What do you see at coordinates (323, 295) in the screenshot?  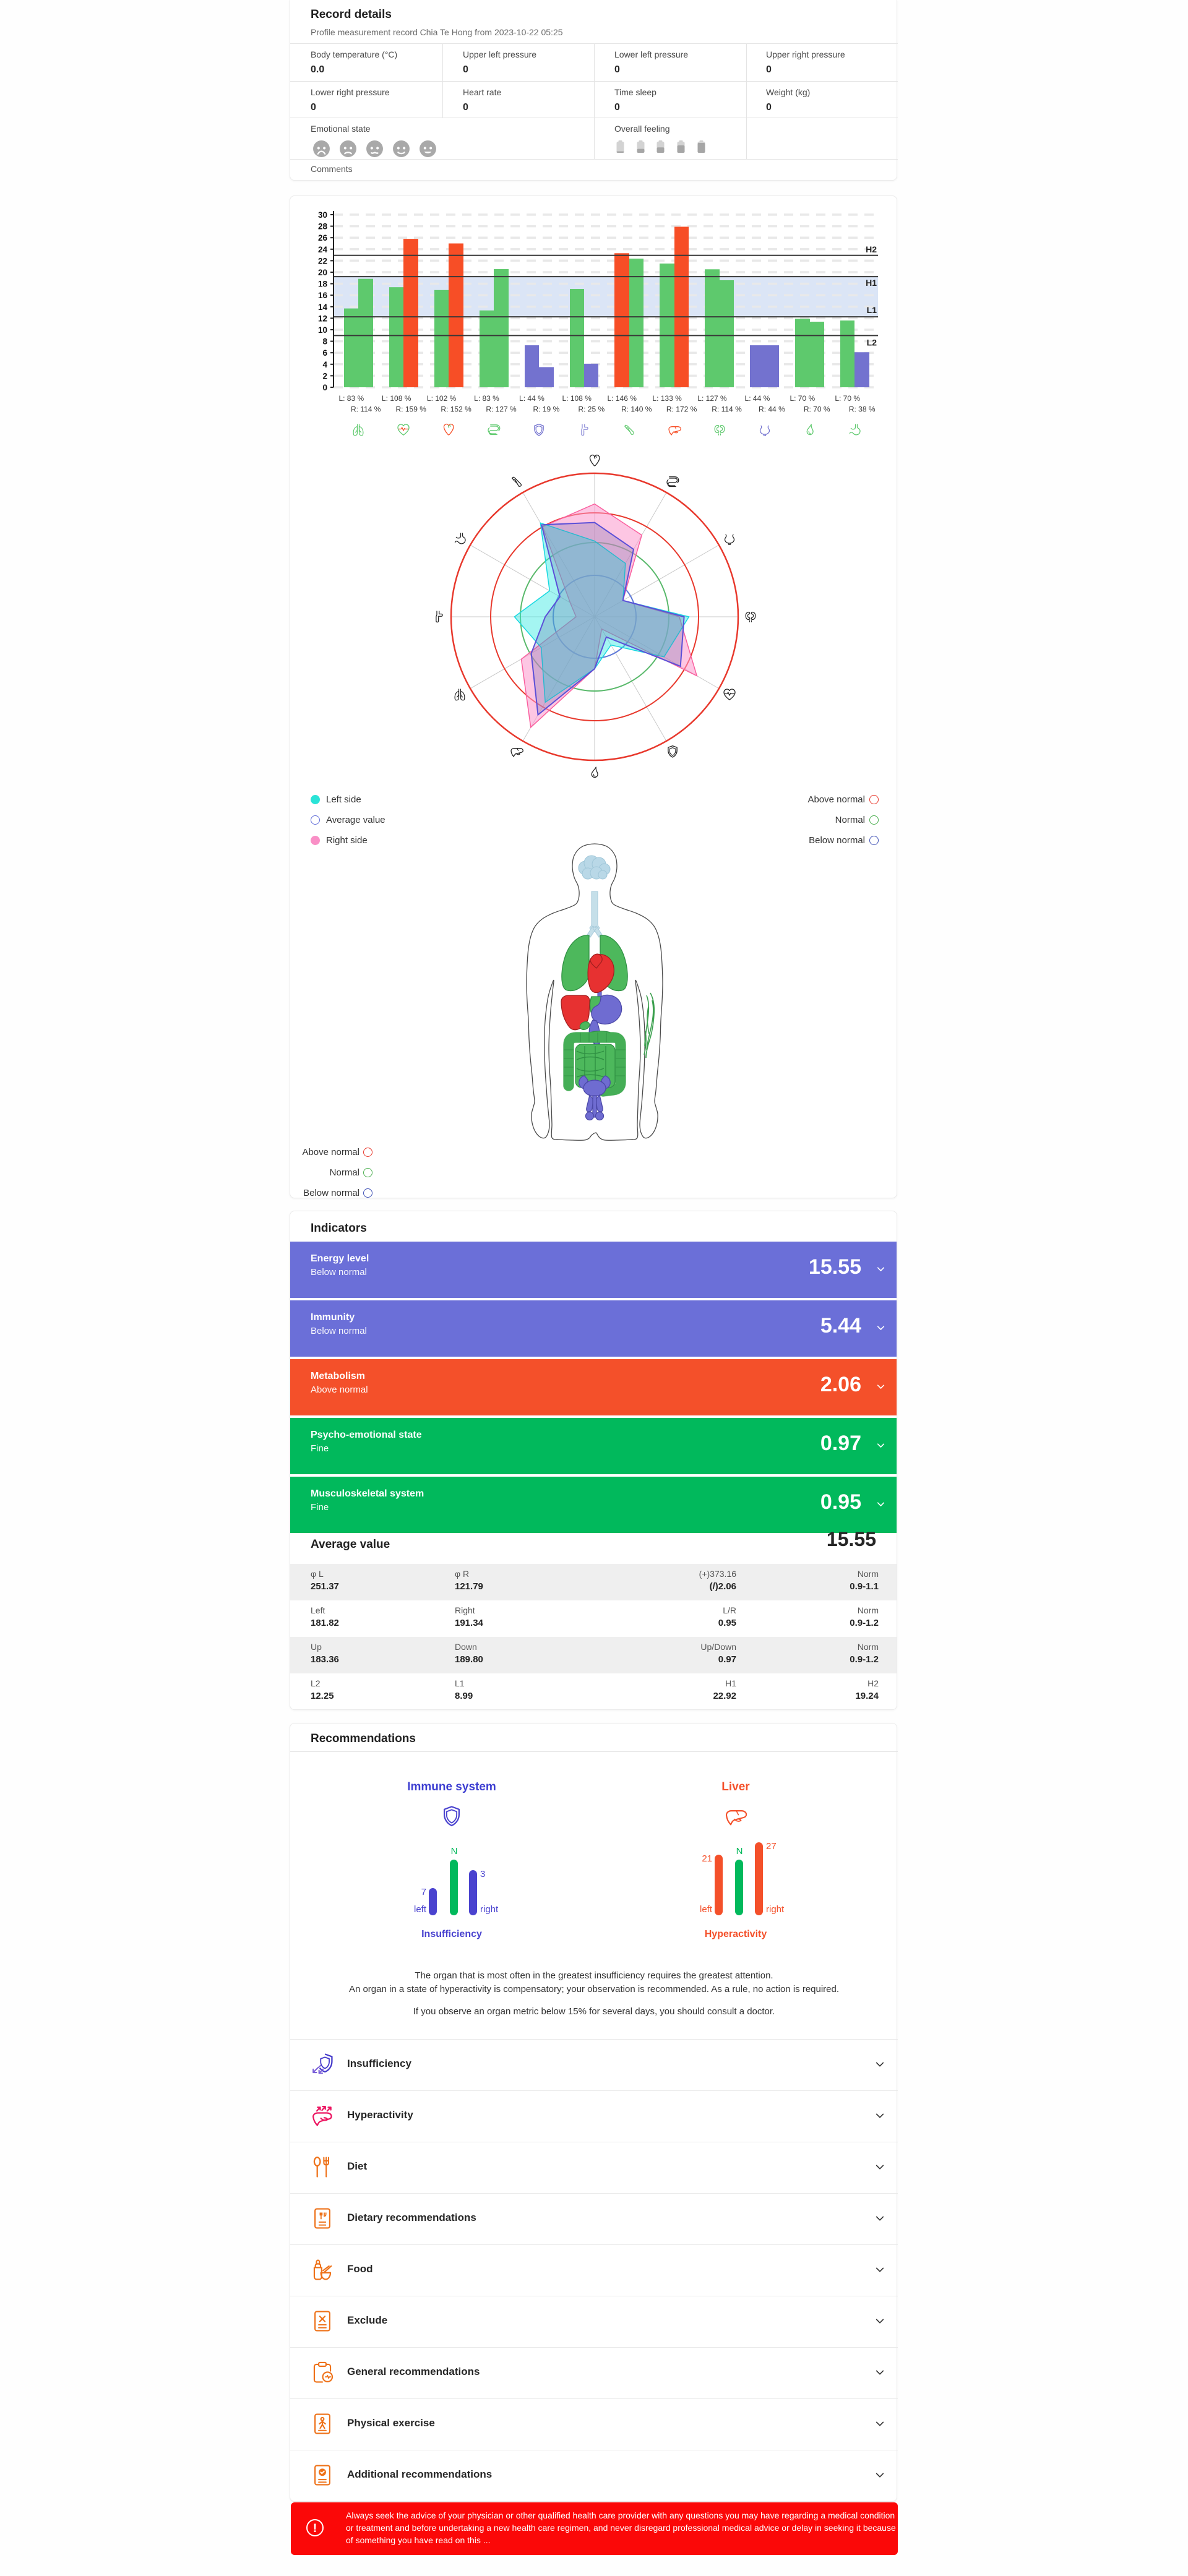 I see `svg-text: 16` at bounding box center [323, 295].